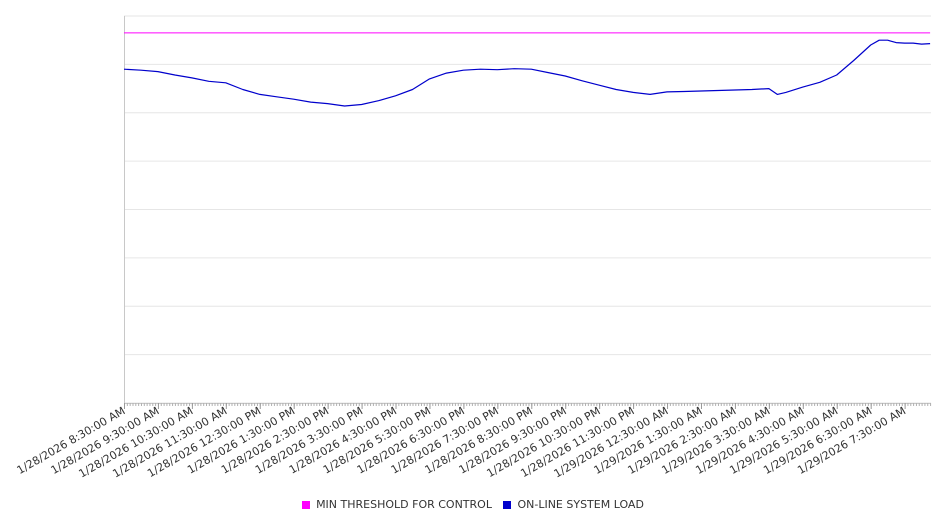  I want to click on legend-label-system-load: ON-LINE SYSTEM LOAD, so click(580, 504).